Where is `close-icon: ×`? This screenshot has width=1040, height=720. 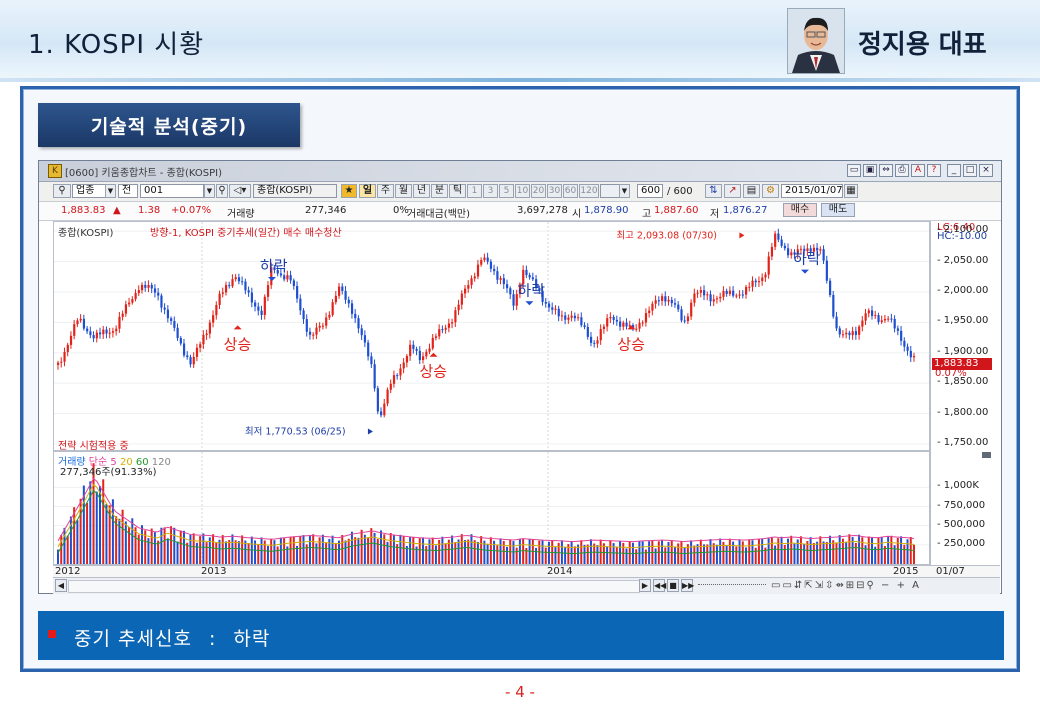 close-icon: × is located at coordinates (986, 170).